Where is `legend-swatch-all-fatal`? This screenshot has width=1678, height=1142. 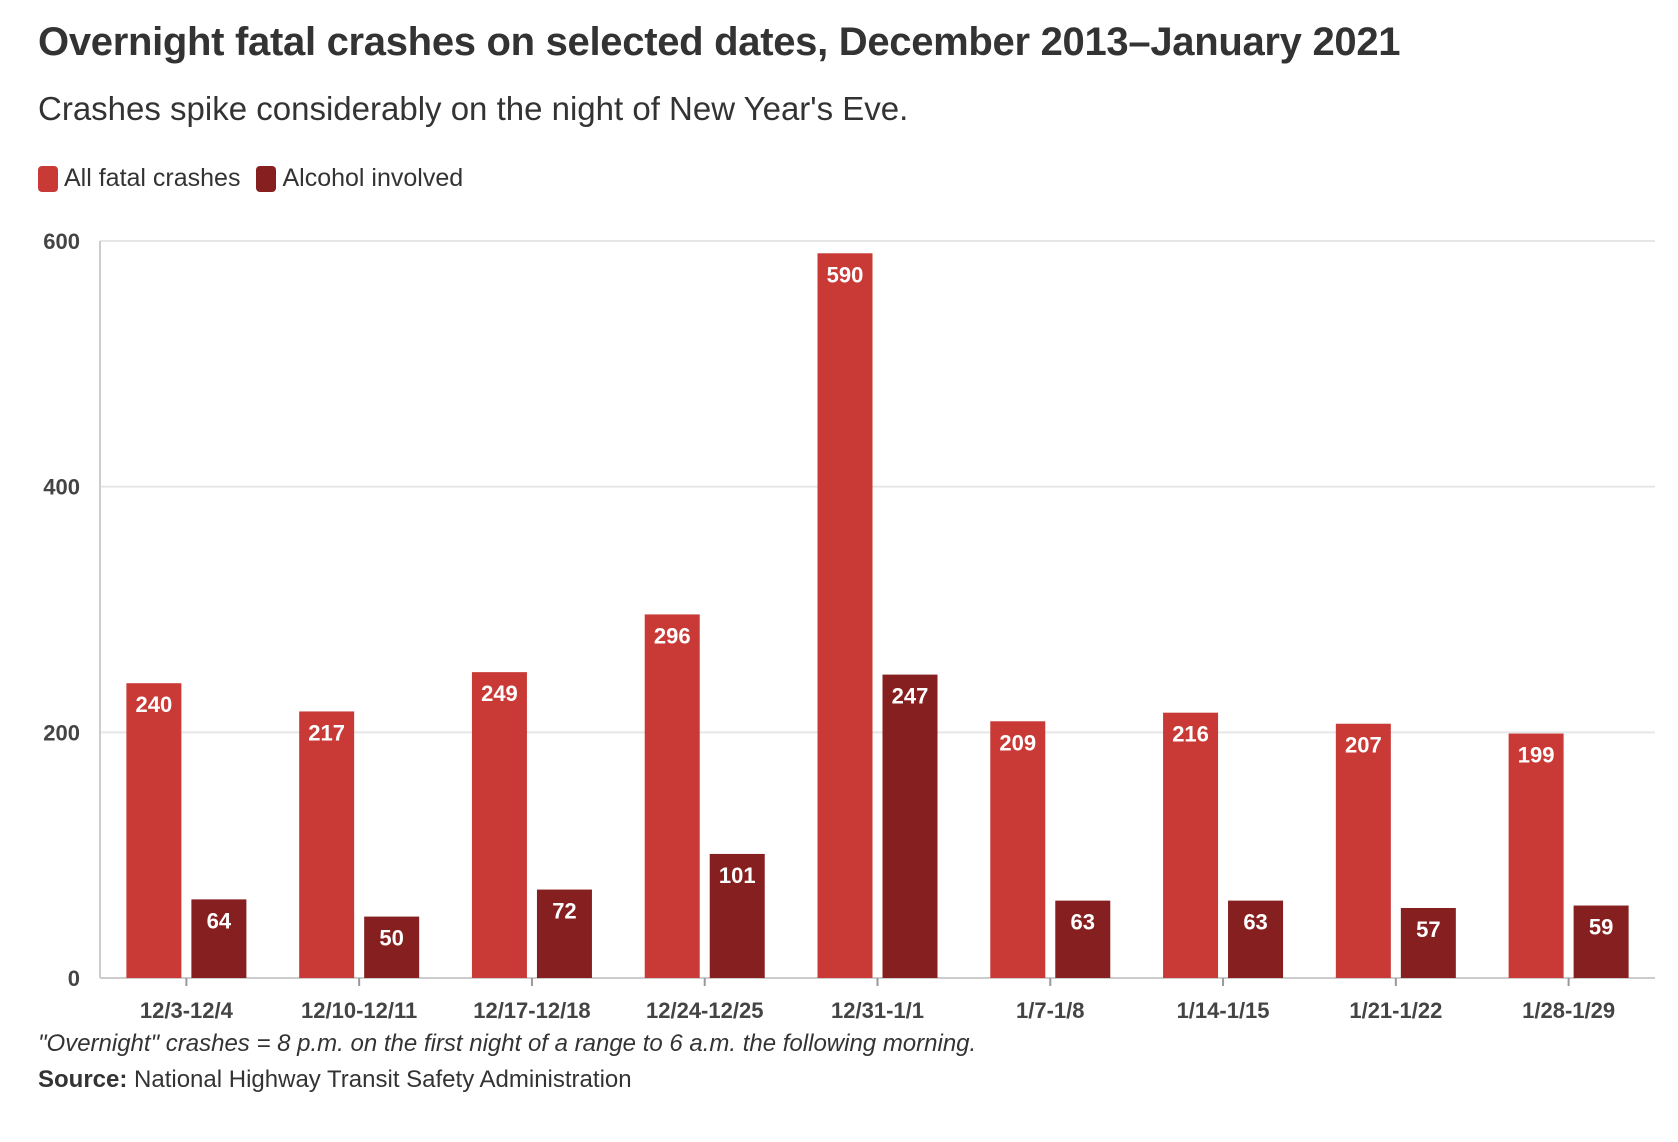 legend-swatch-all-fatal is located at coordinates (48, 178).